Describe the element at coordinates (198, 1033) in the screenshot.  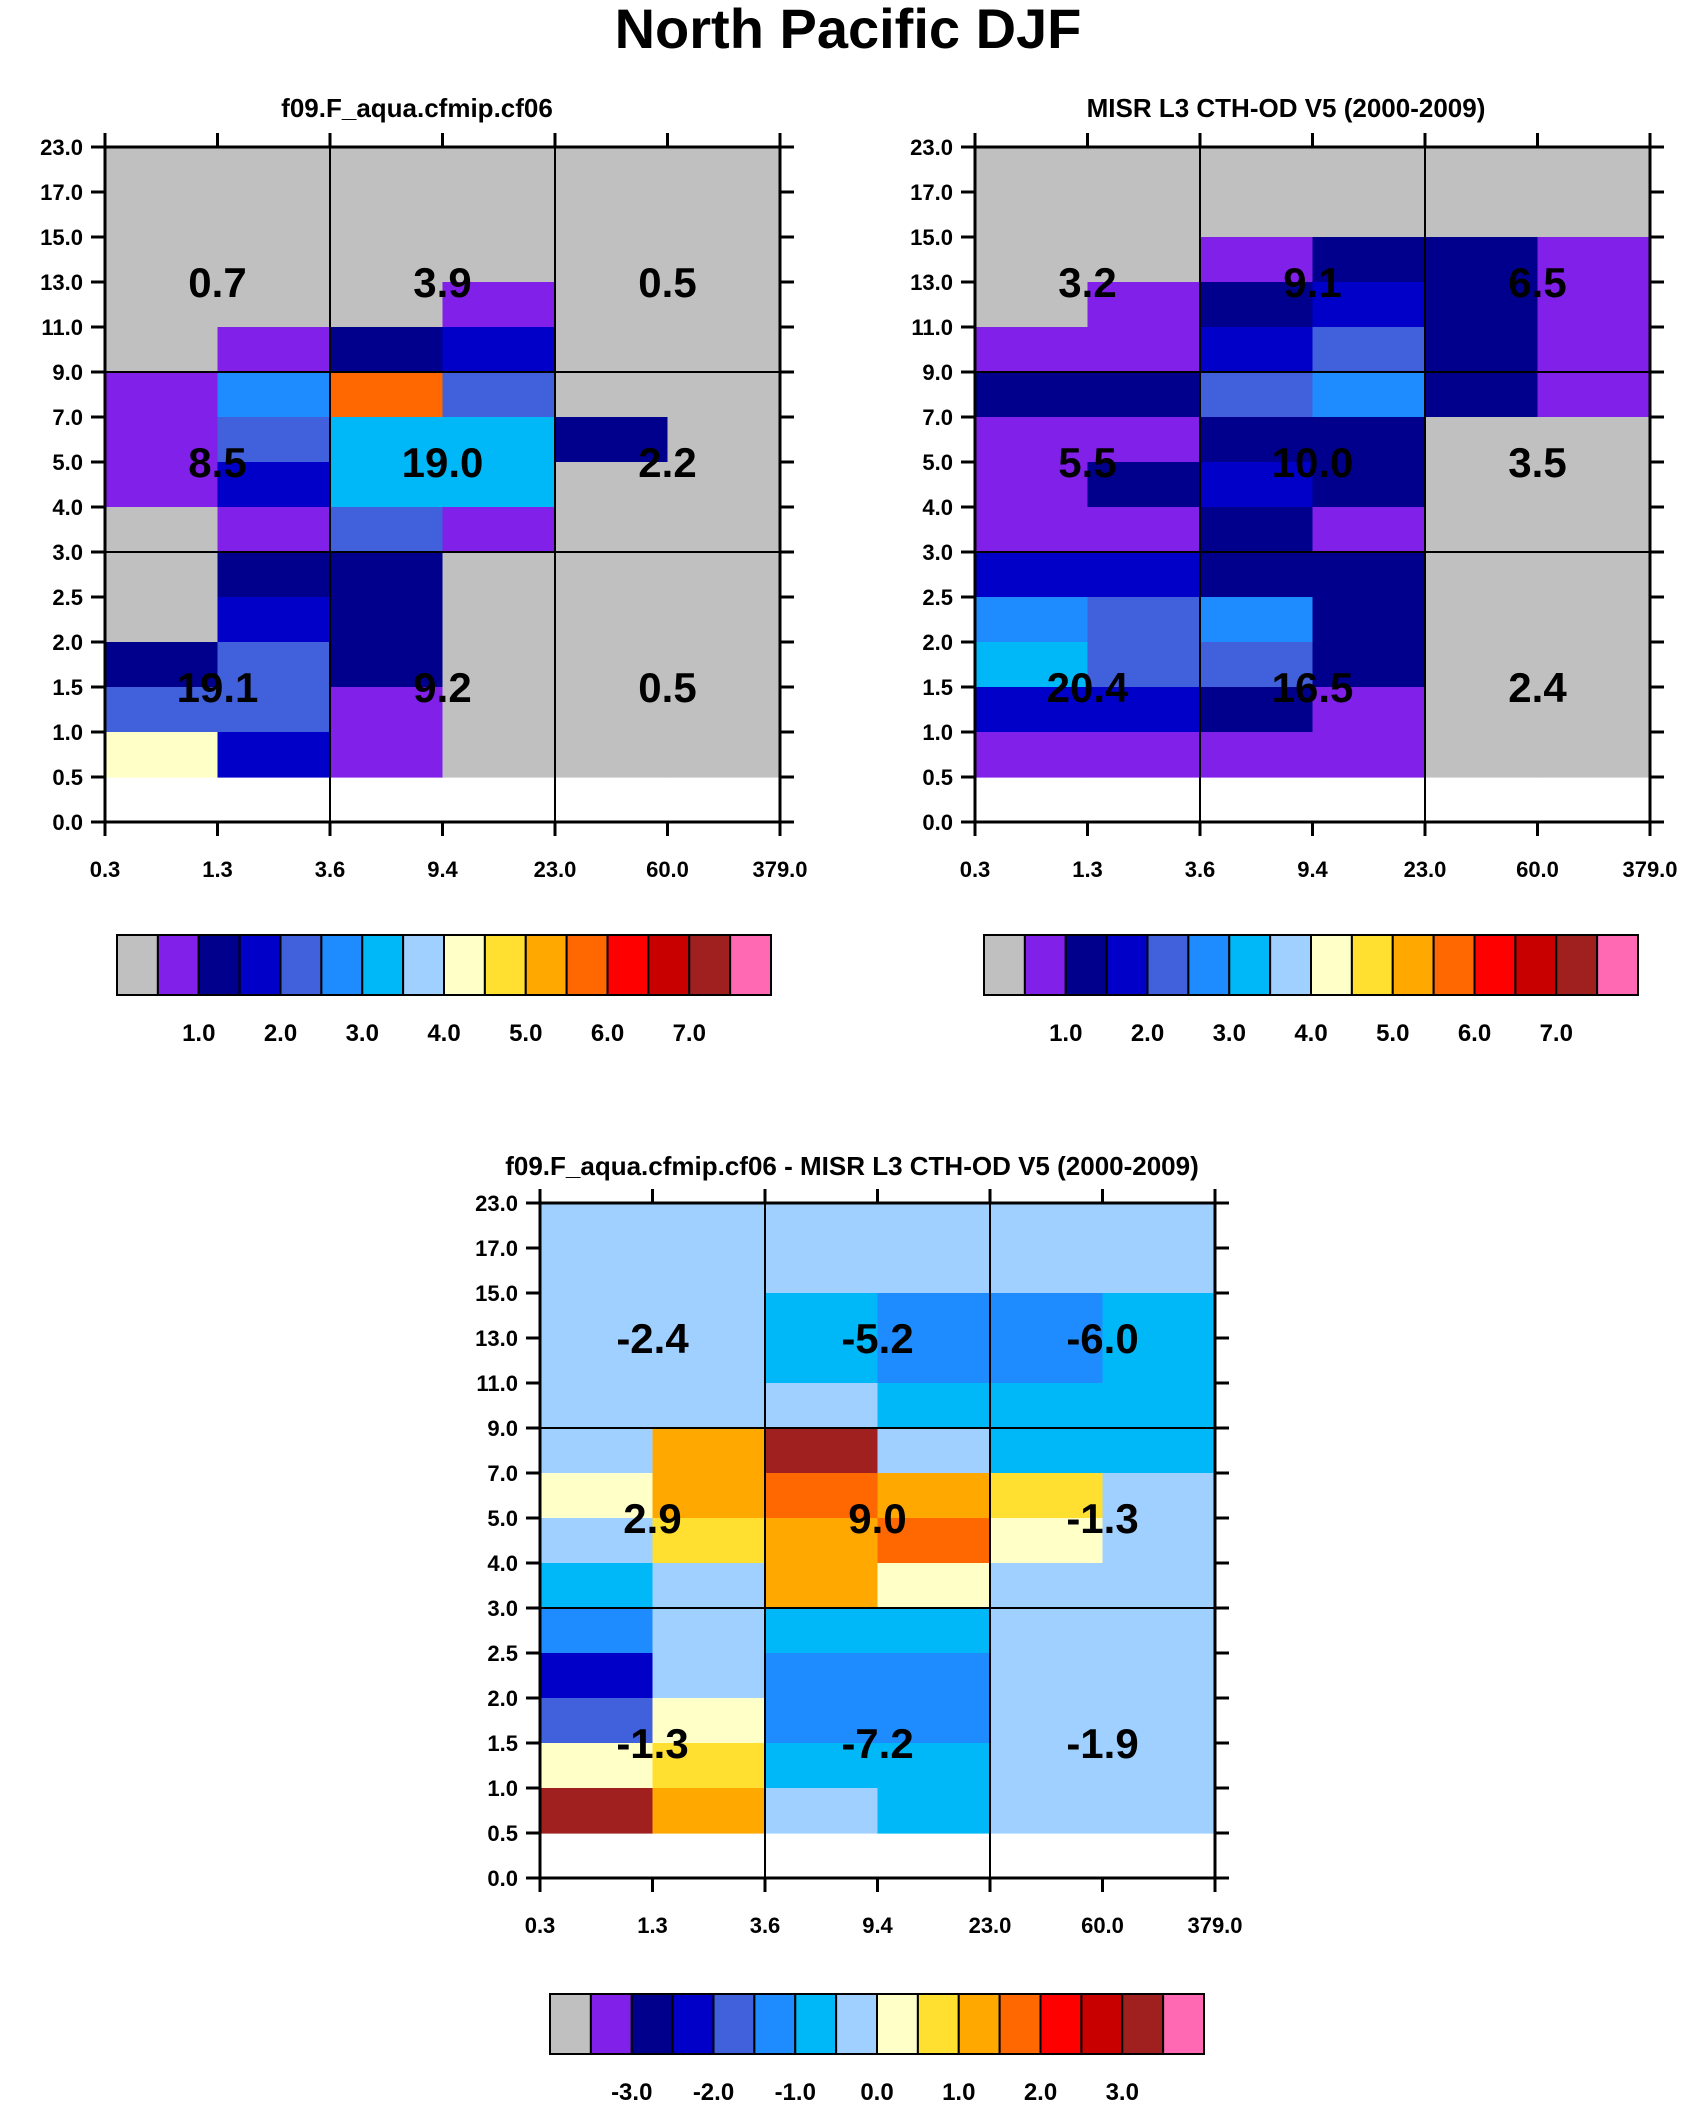
I see `colorbar-label: 1.0` at that location.